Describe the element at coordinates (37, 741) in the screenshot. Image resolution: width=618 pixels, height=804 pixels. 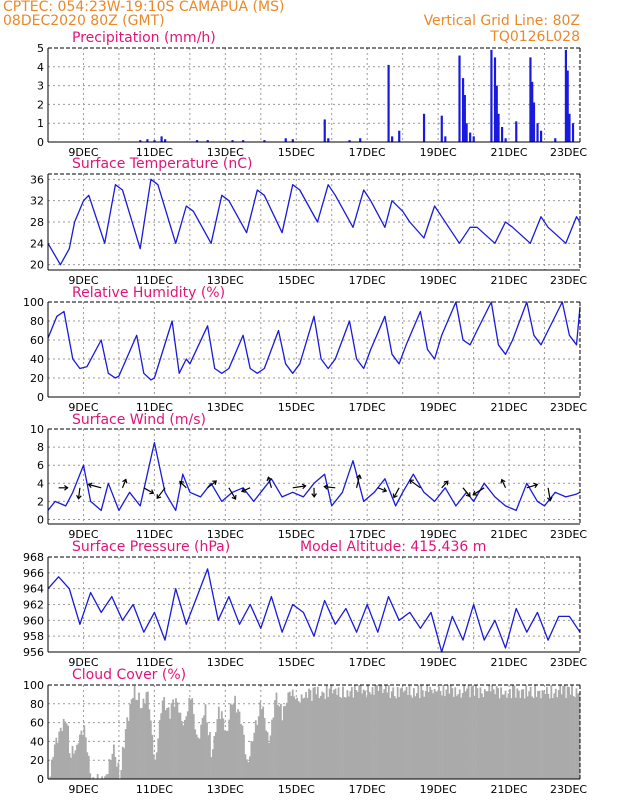
I see `y-tick-label: 40` at that location.